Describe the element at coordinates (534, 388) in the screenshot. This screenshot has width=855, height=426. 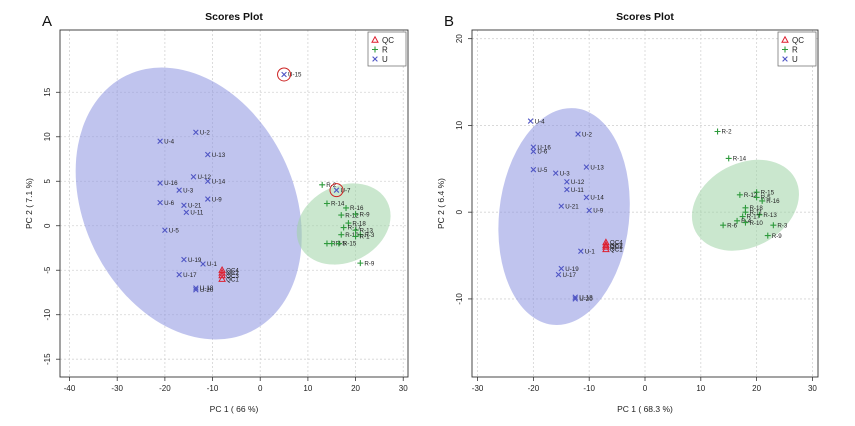
I see `x-tick-label: -20` at that location.